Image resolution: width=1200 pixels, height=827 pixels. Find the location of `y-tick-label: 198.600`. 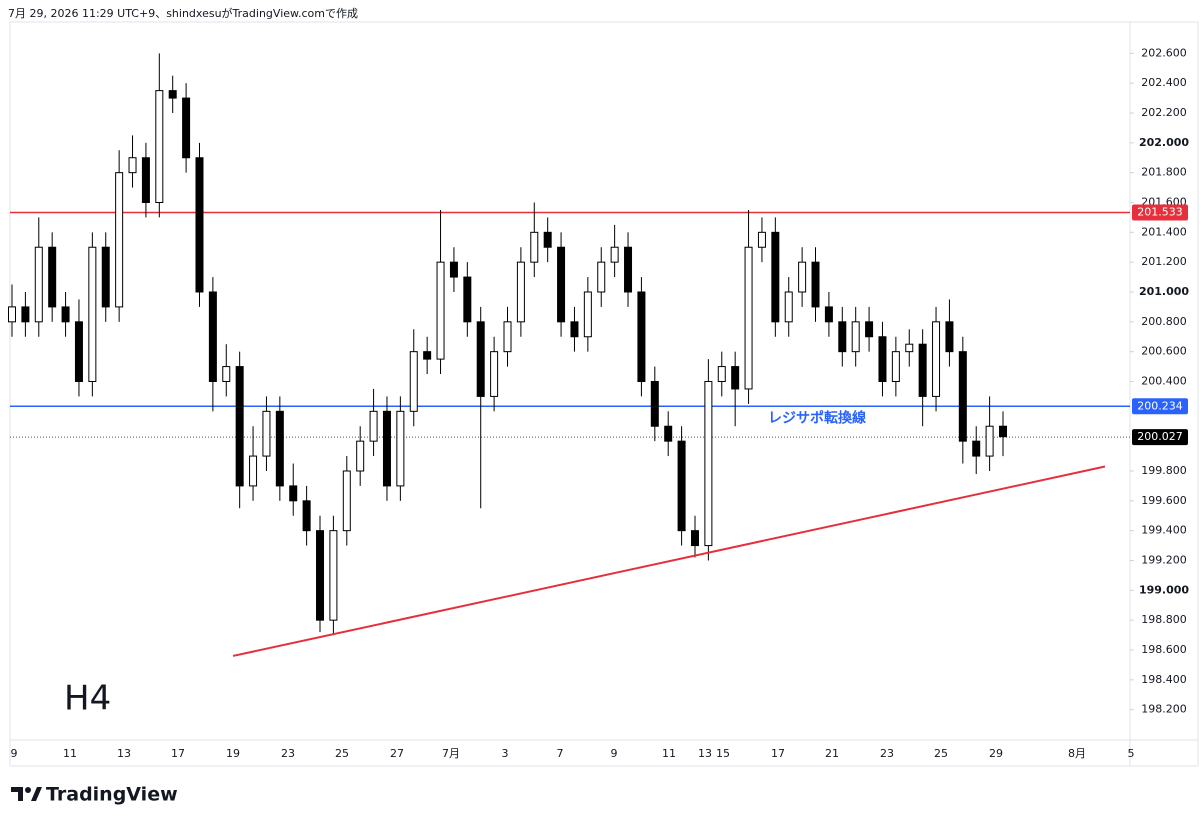

y-tick-label: 198.600 is located at coordinates (1164, 649).